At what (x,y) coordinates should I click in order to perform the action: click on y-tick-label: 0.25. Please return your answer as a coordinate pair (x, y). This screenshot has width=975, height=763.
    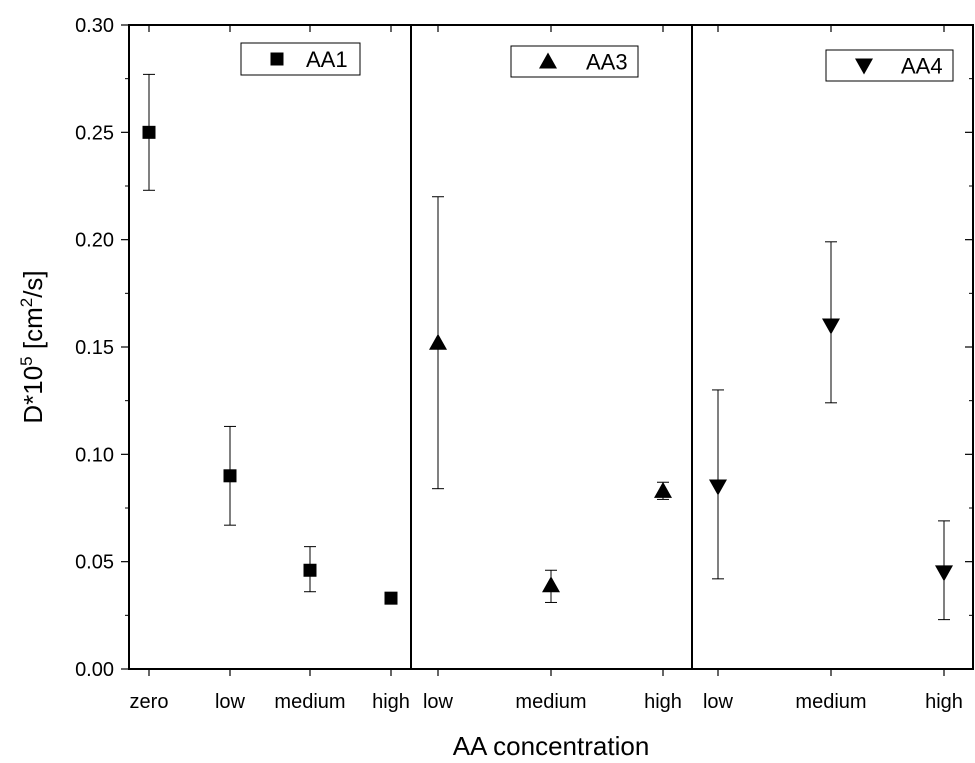
    Looking at the image, I should click on (94, 133).